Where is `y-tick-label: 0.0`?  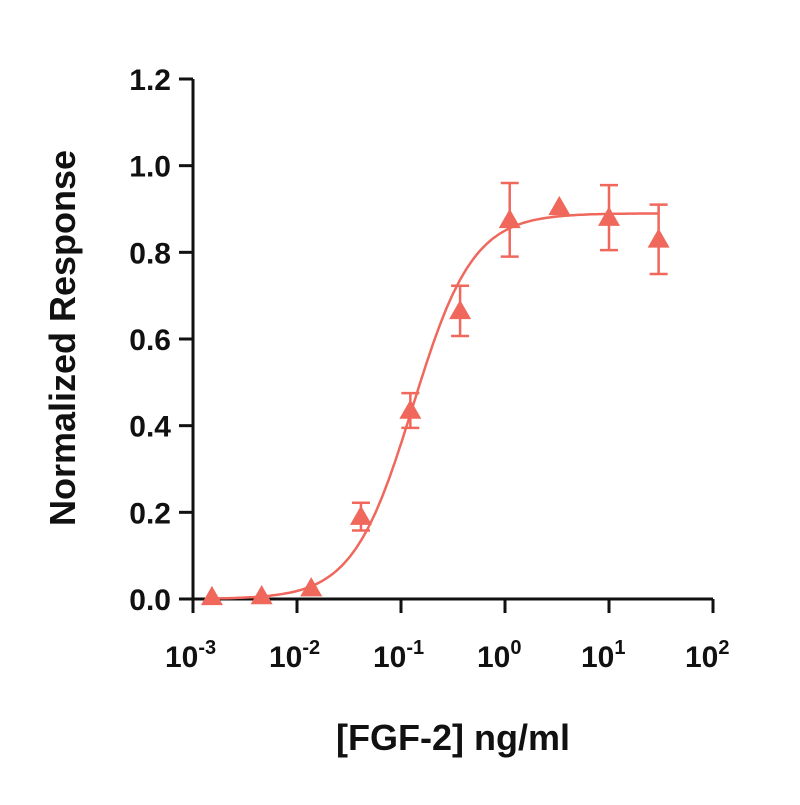 y-tick-label: 0.0 is located at coordinates (150, 600).